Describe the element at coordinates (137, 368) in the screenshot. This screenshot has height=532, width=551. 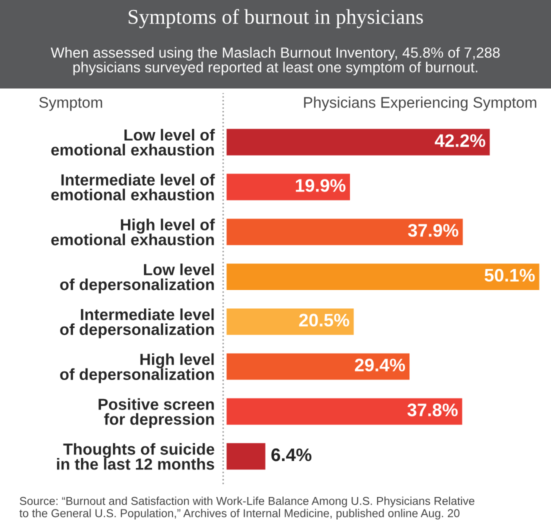
I see `y-tick-label: High level of depersonalization` at that location.